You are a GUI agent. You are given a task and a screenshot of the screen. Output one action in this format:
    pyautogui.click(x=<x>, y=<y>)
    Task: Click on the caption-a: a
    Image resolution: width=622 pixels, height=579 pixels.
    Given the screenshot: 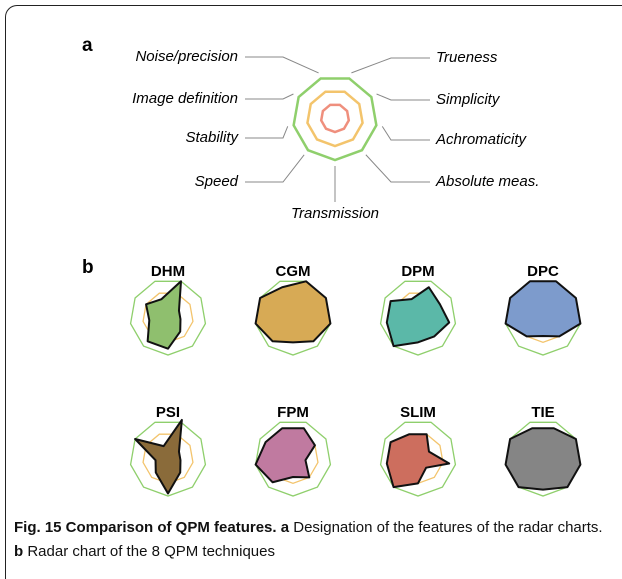 What is the action you would take?
    pyautogui.click(x=285, y=527)
    